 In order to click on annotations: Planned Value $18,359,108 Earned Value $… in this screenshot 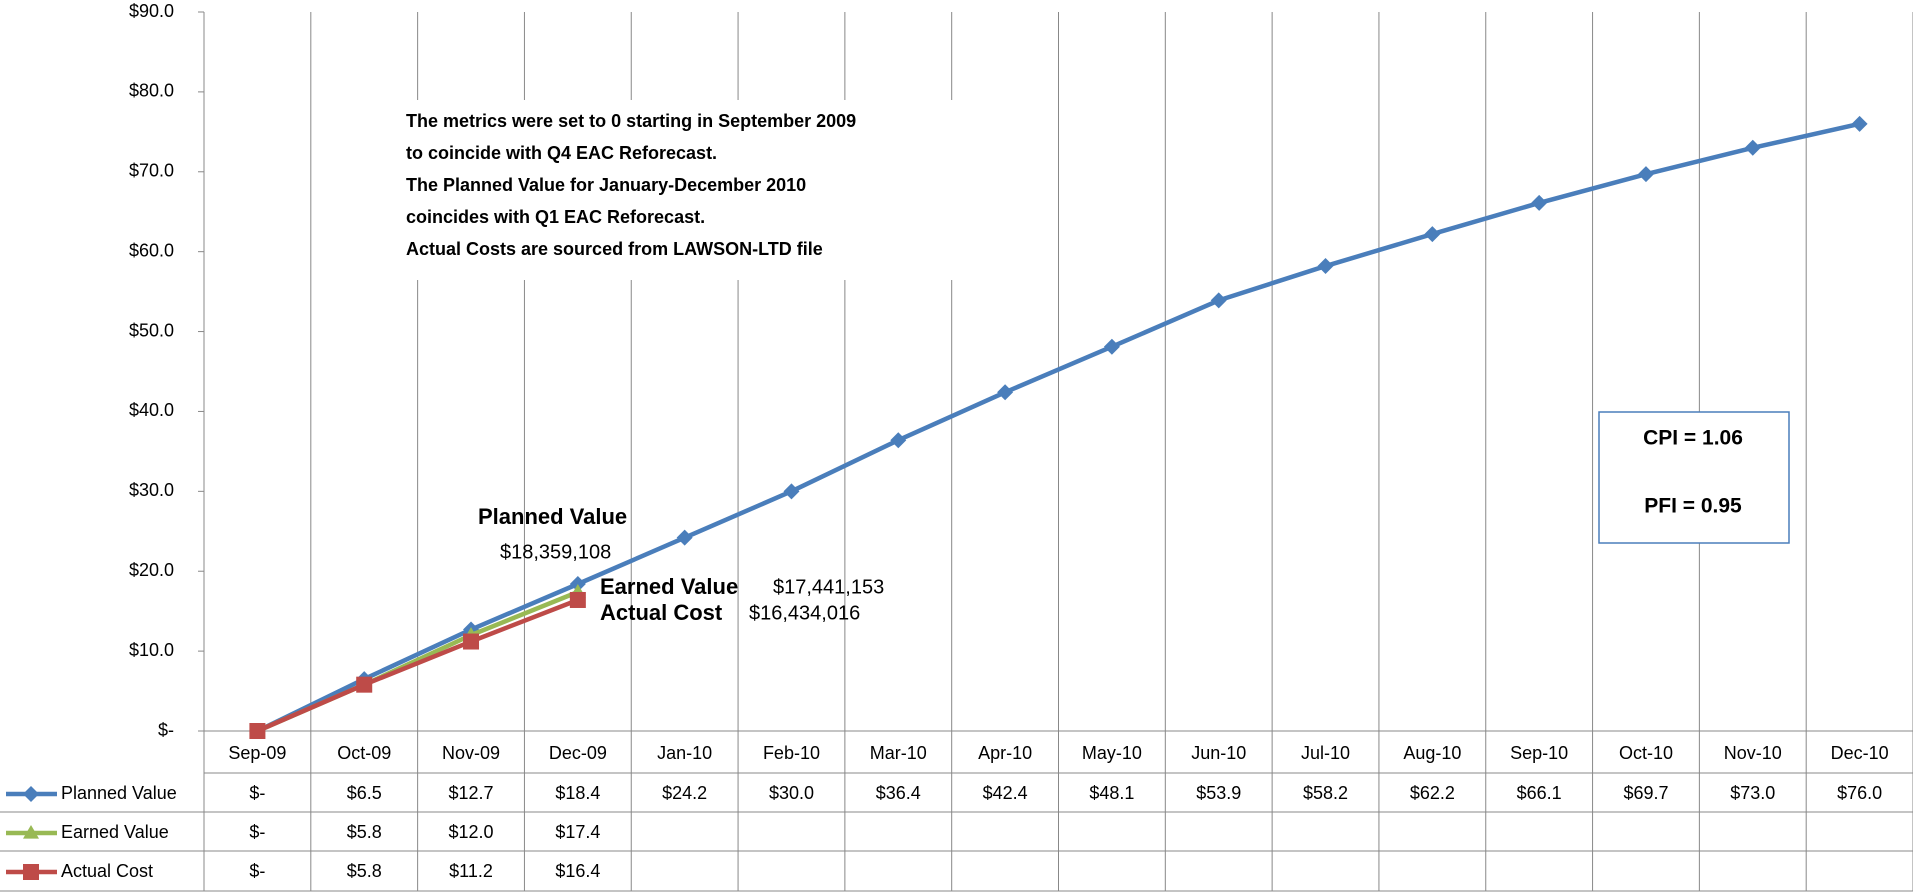, I will do `click(1110, 526)`.